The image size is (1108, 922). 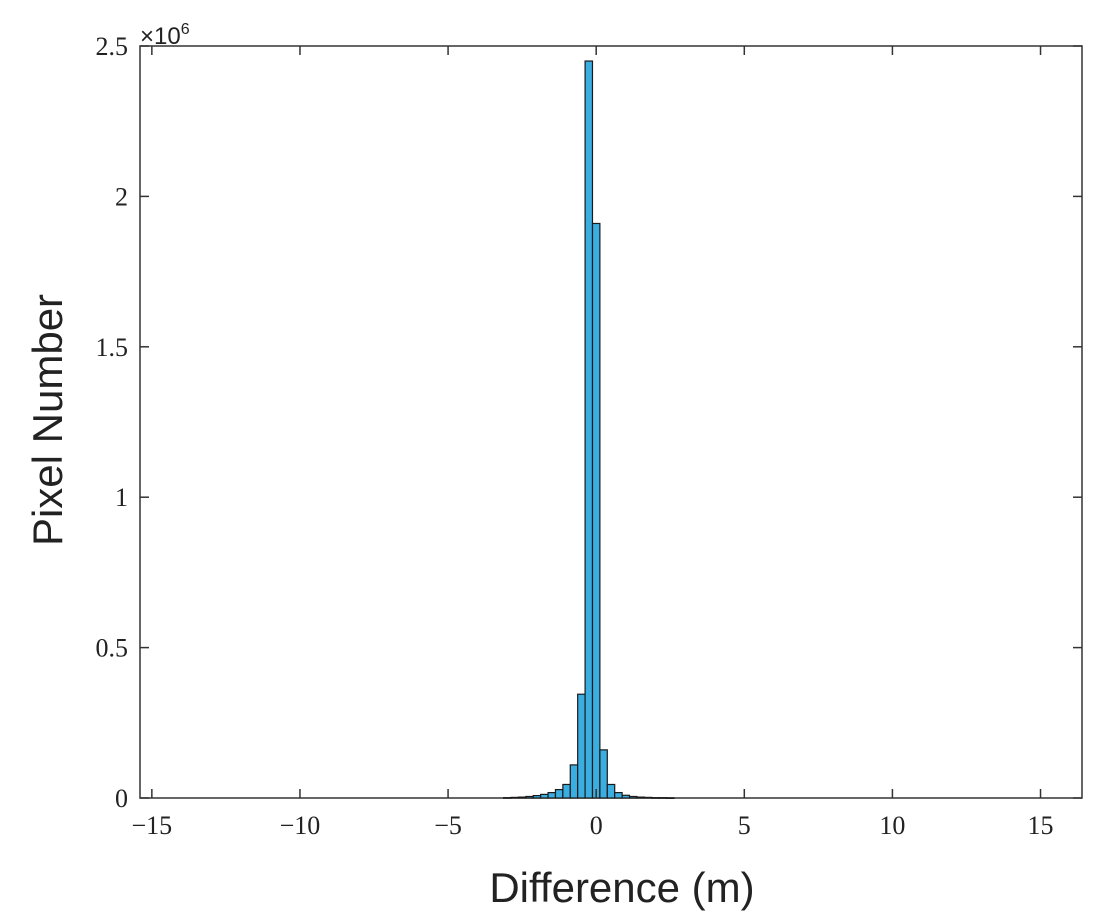 What do you see at coordinates (744, 825) in the screenshot?
I see `x-tick-label: 5` at bounding box center [744, 825].